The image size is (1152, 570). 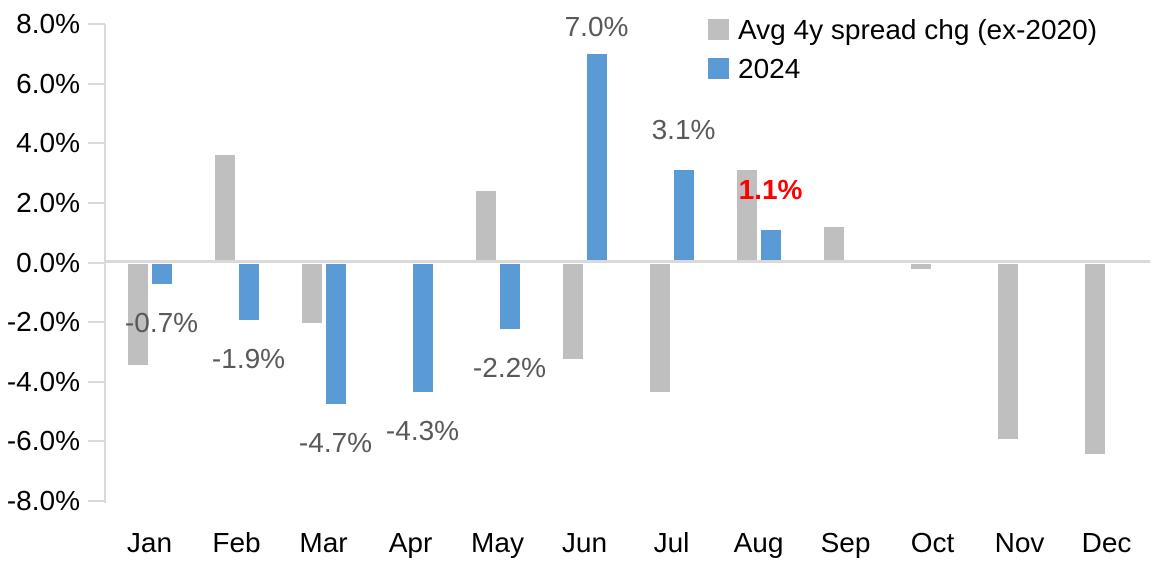 What do you see at coordinates (845, 542) in the screenshot?
I see `x-tick-label-sep: Sep` at bounding box center [845, 542].